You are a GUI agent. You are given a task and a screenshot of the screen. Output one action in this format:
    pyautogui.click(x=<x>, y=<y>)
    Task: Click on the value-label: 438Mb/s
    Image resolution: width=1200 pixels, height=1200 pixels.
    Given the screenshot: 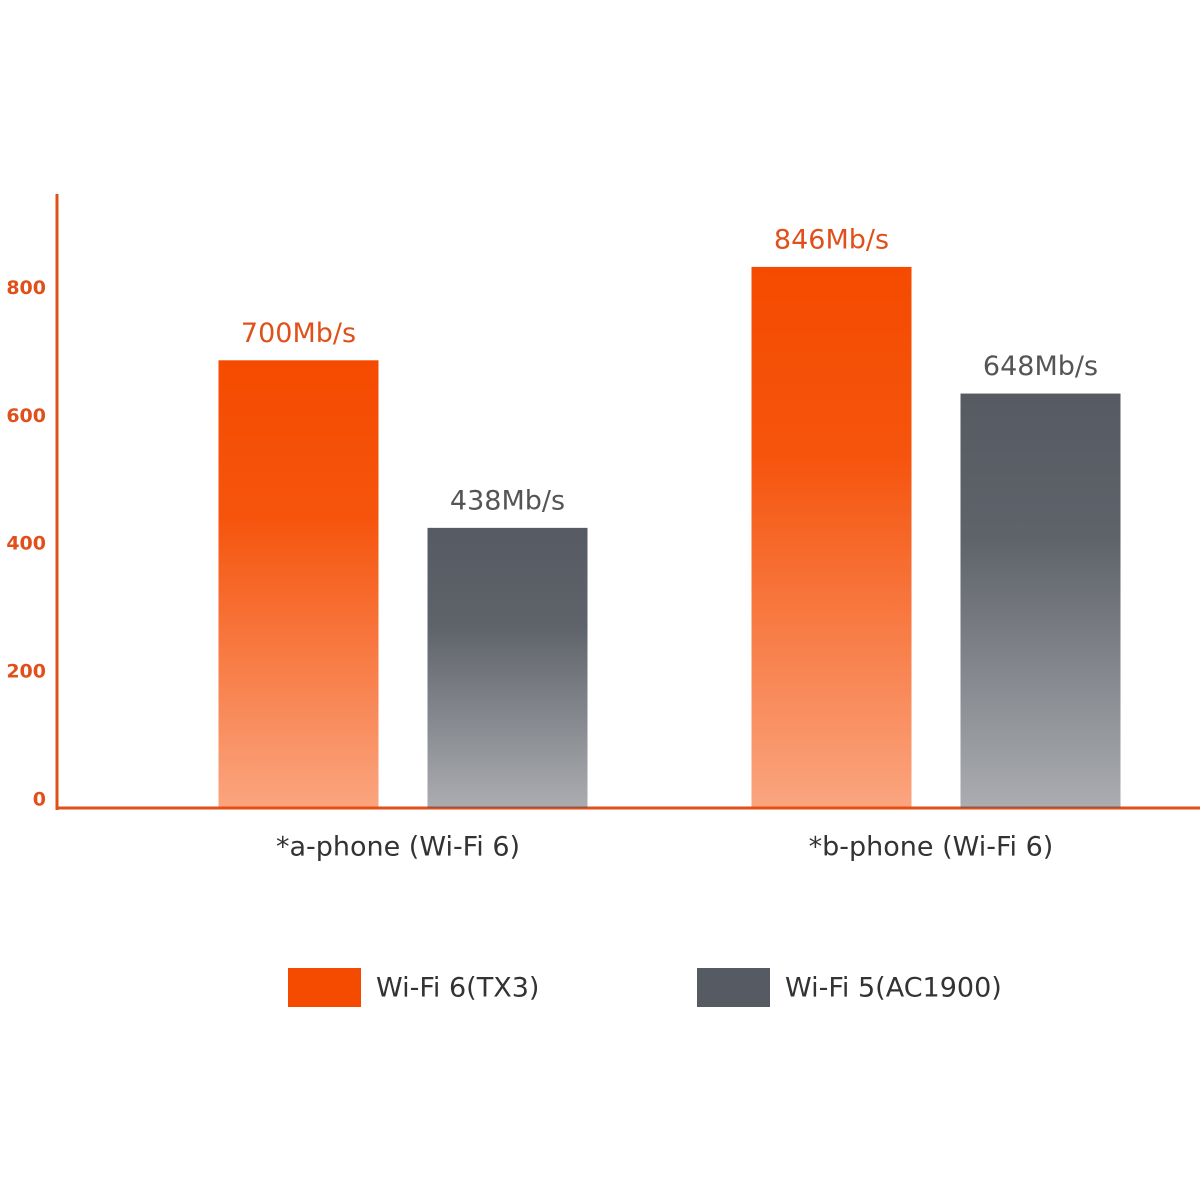 What is the action you would take?
    pyautogui.click(x=507, y=500)
    